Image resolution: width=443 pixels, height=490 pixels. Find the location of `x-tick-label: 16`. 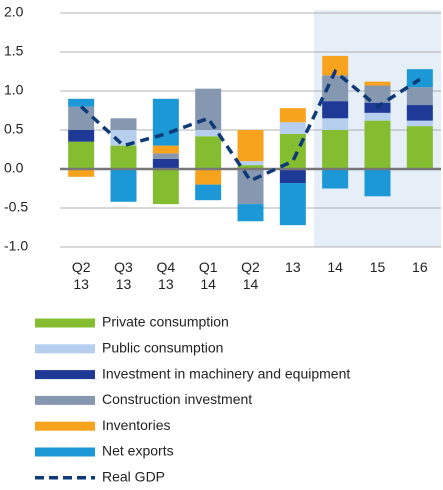

x-tick-label: 16 is located at coordinates (420, 267).